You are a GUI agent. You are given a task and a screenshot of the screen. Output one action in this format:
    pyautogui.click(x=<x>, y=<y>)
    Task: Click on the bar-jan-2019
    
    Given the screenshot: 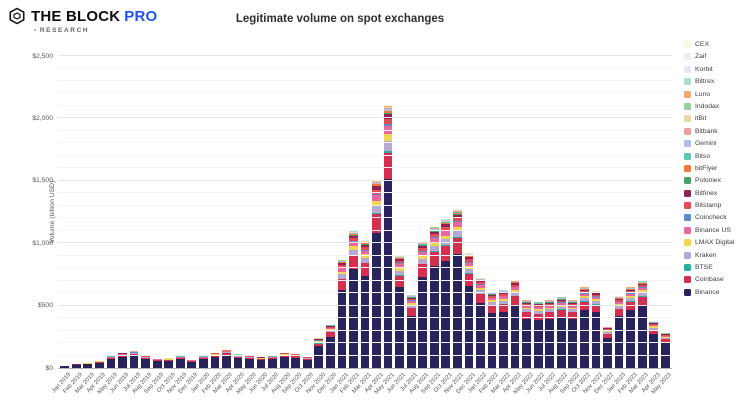 What is the action you would take?
    pyautogui.click(x=65, y=366)
    